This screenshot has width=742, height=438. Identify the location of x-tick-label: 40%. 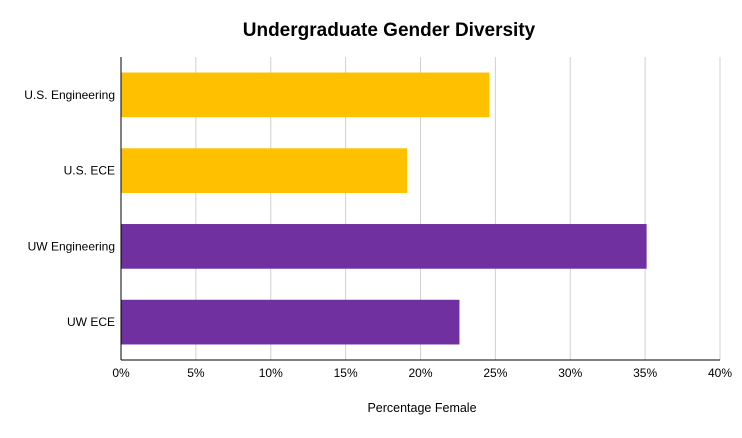
(720, 373).